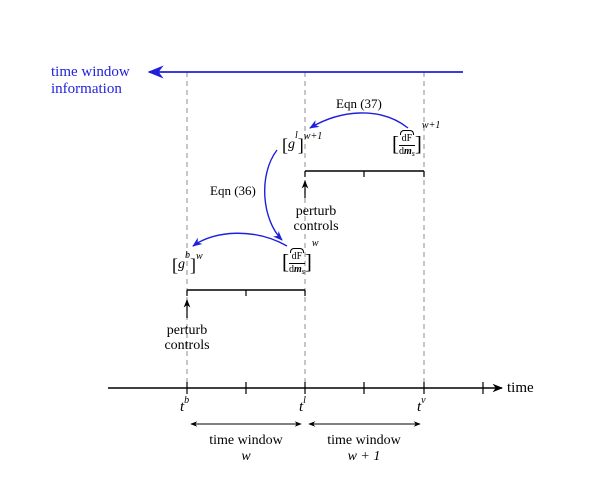  I want to click on dfdm-w1-denominator: dms, so click(407, 152).